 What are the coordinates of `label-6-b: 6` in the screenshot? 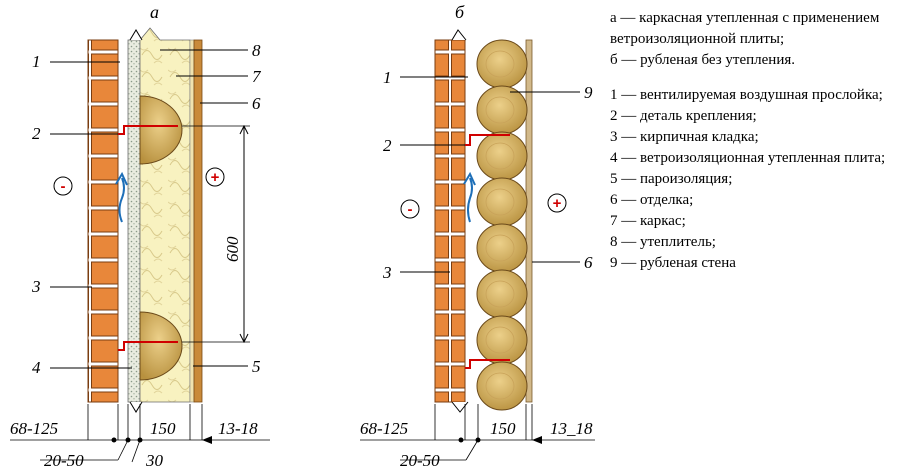 It's located at (588, 262).